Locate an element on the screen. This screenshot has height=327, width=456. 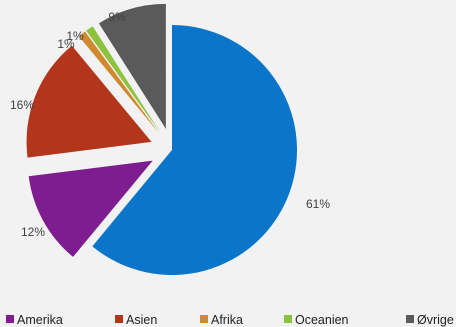
legend-item-oceanien: Oceanien is located at coordinates (316, 320).